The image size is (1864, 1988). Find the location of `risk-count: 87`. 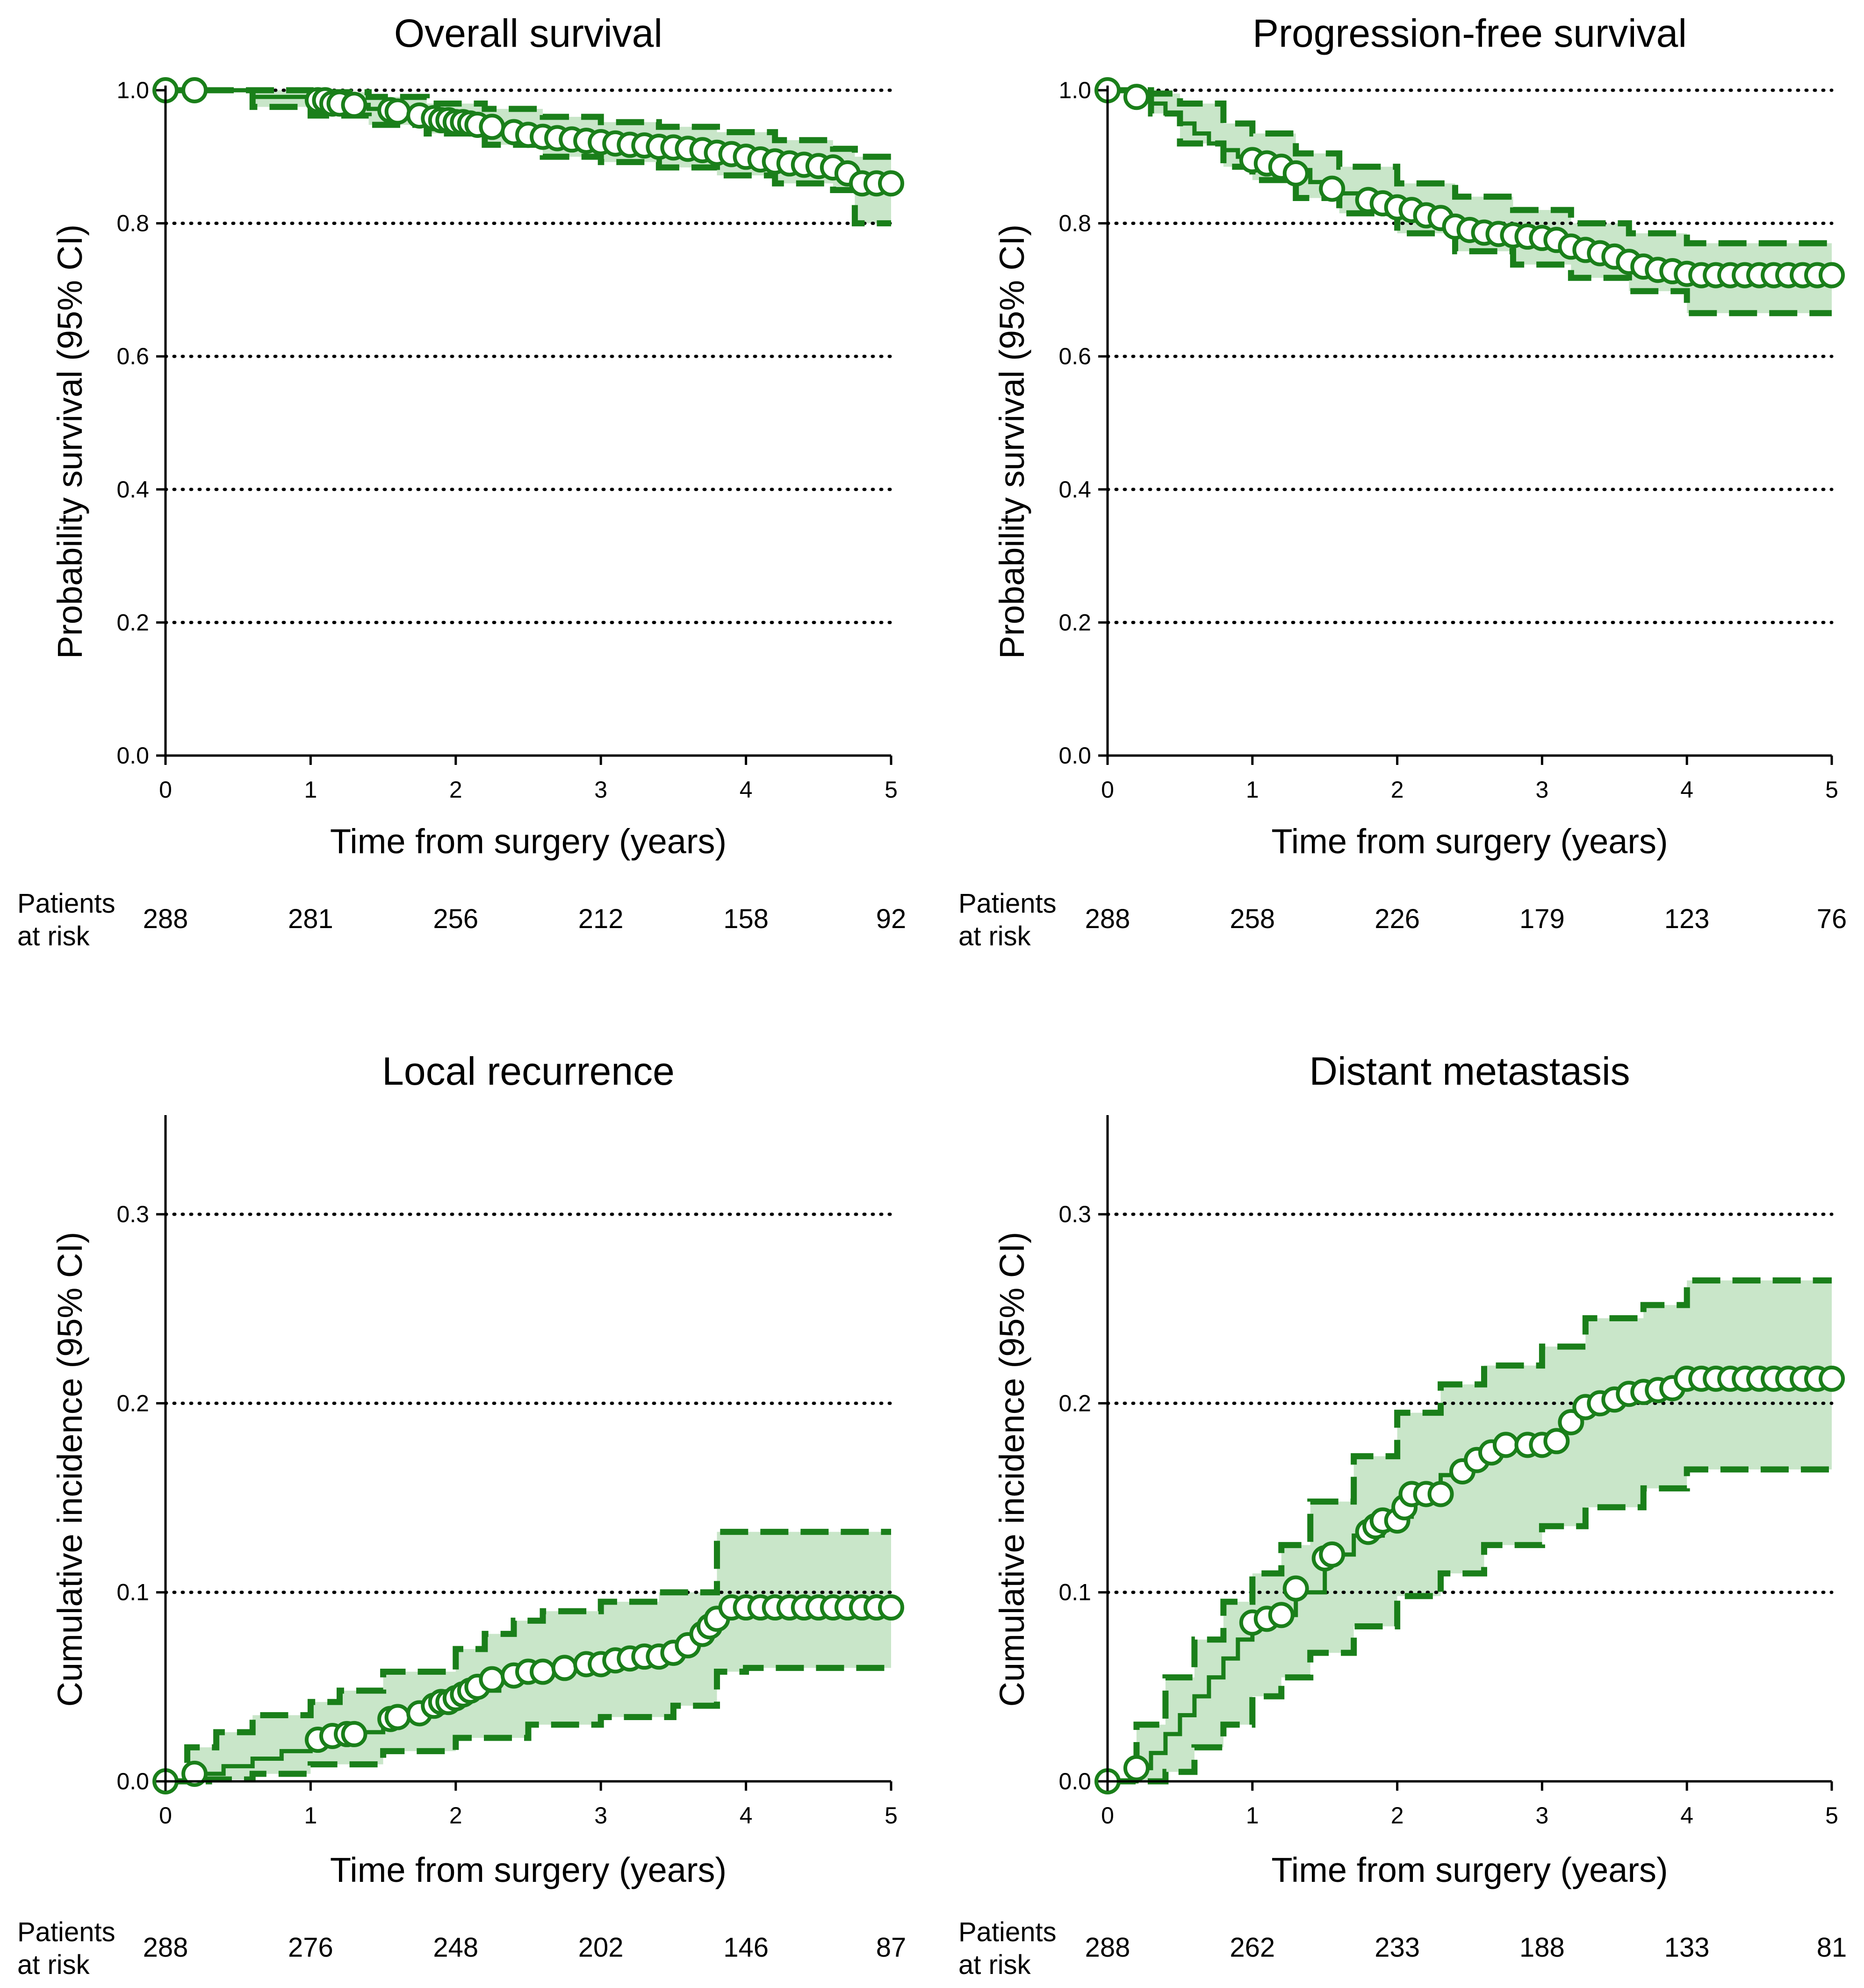

risk-count: 87 is located at coordinates (891, 1948).